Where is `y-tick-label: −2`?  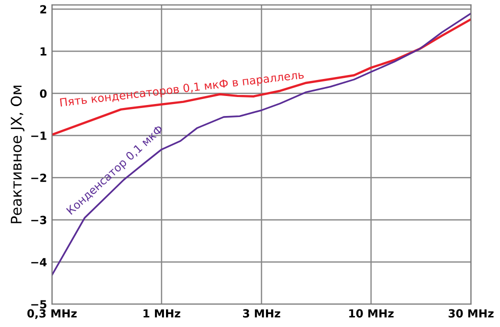
y-tick-label: −2 is located at coordinates (38, 178).